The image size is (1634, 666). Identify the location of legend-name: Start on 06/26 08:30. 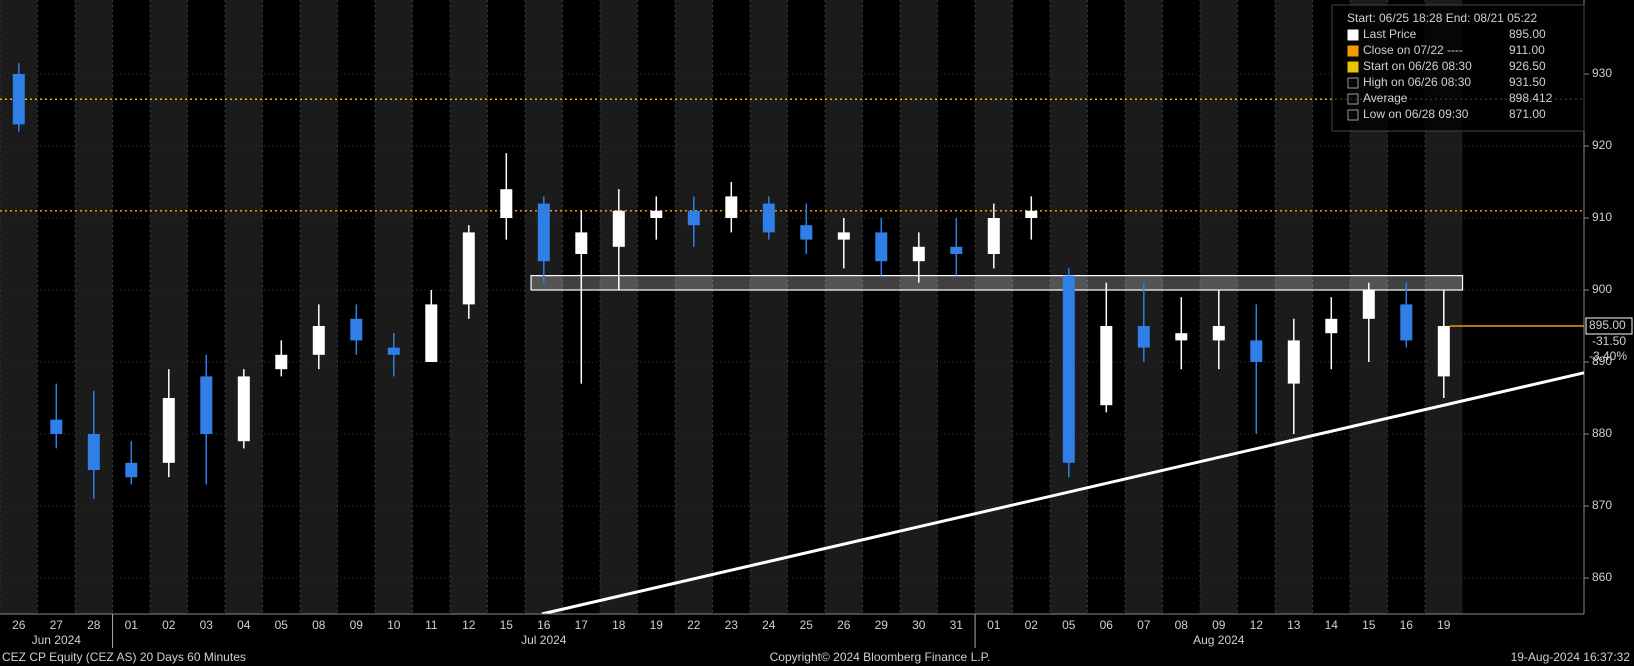
(1417, 66).